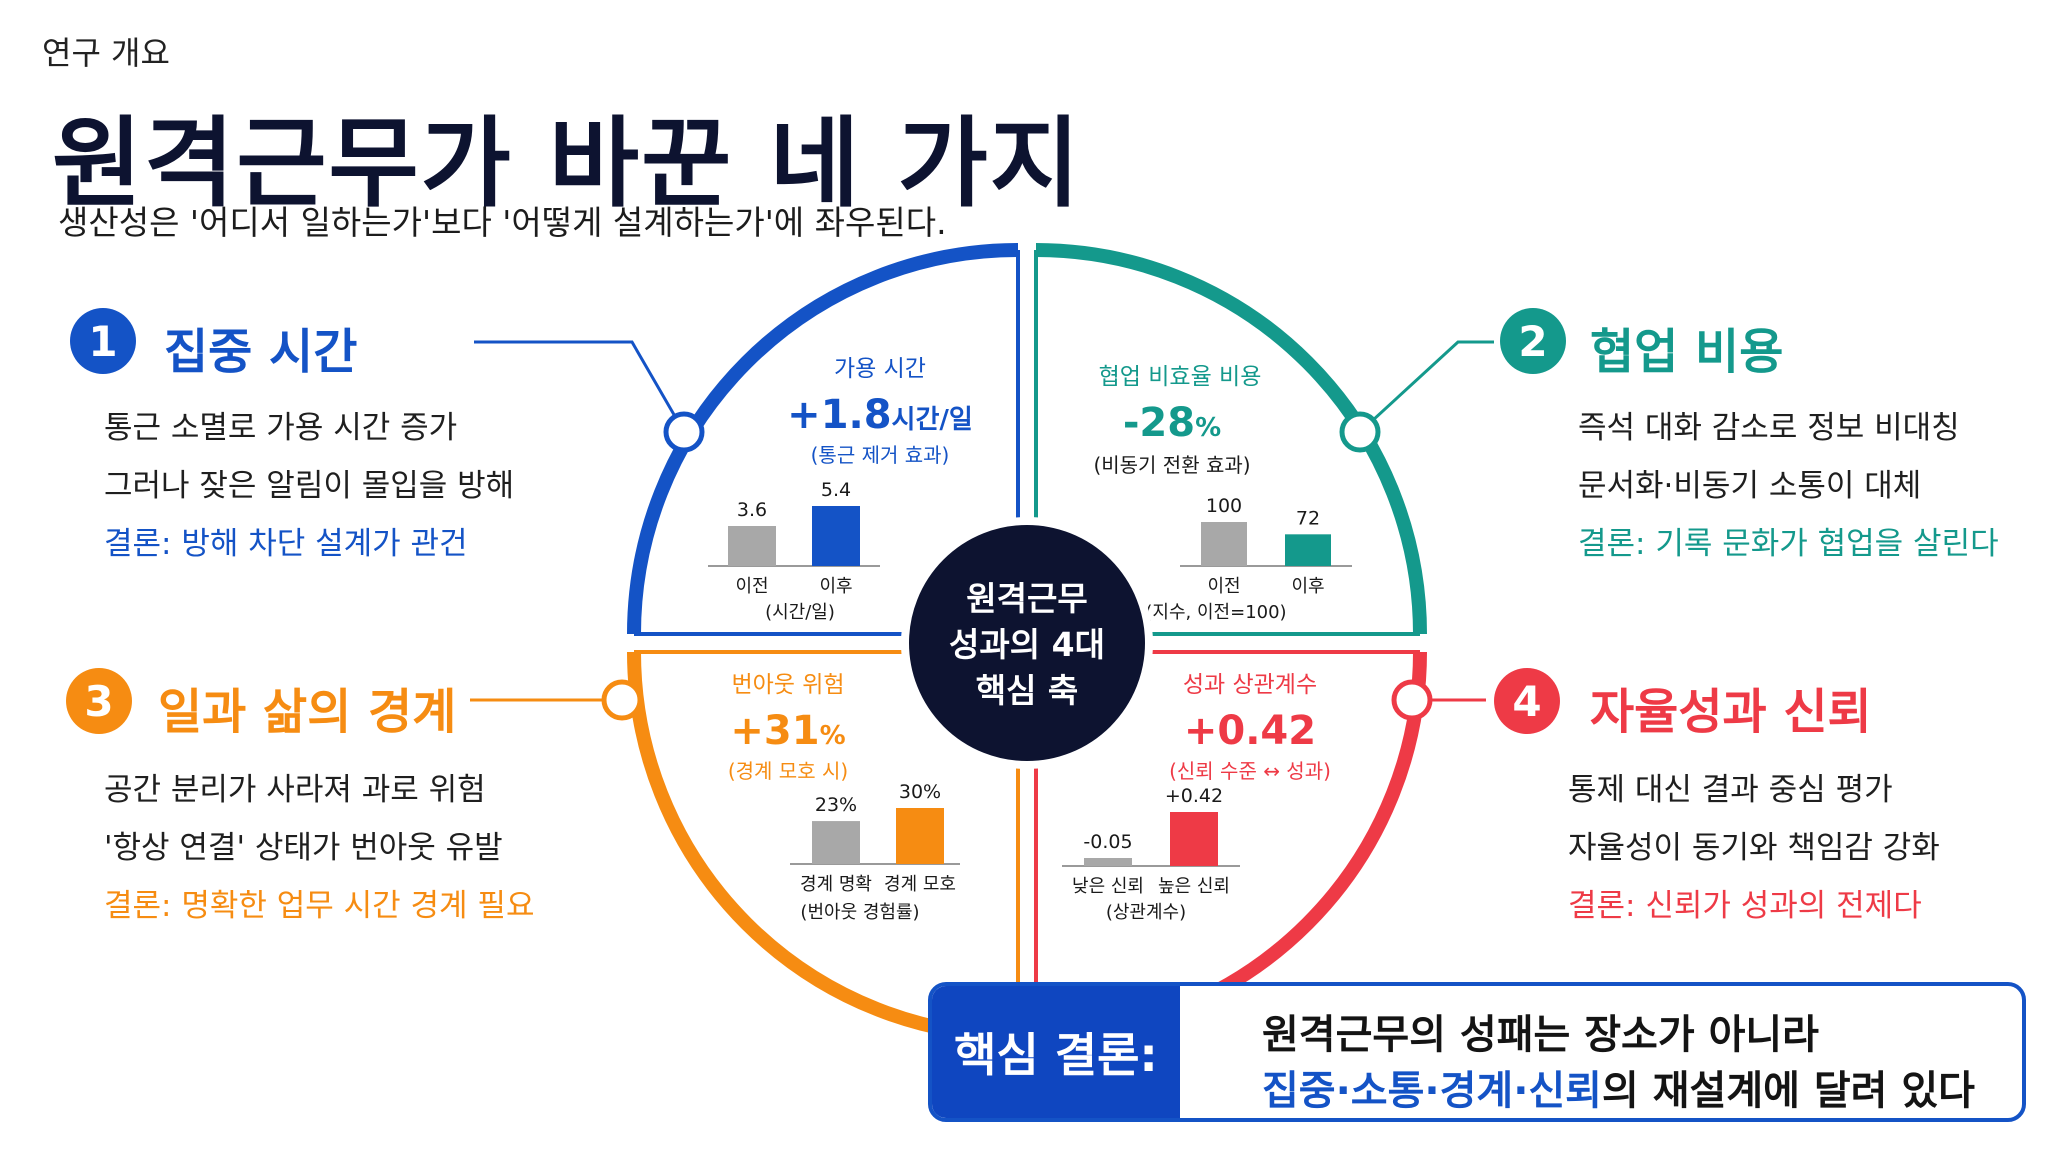 This screenshot has height=1152, width=2048. What do you see at coordinates (1224, 506) in the screenshot?
I see `chart-2-value-label-1: 100` at bounding box center [1224, 506].